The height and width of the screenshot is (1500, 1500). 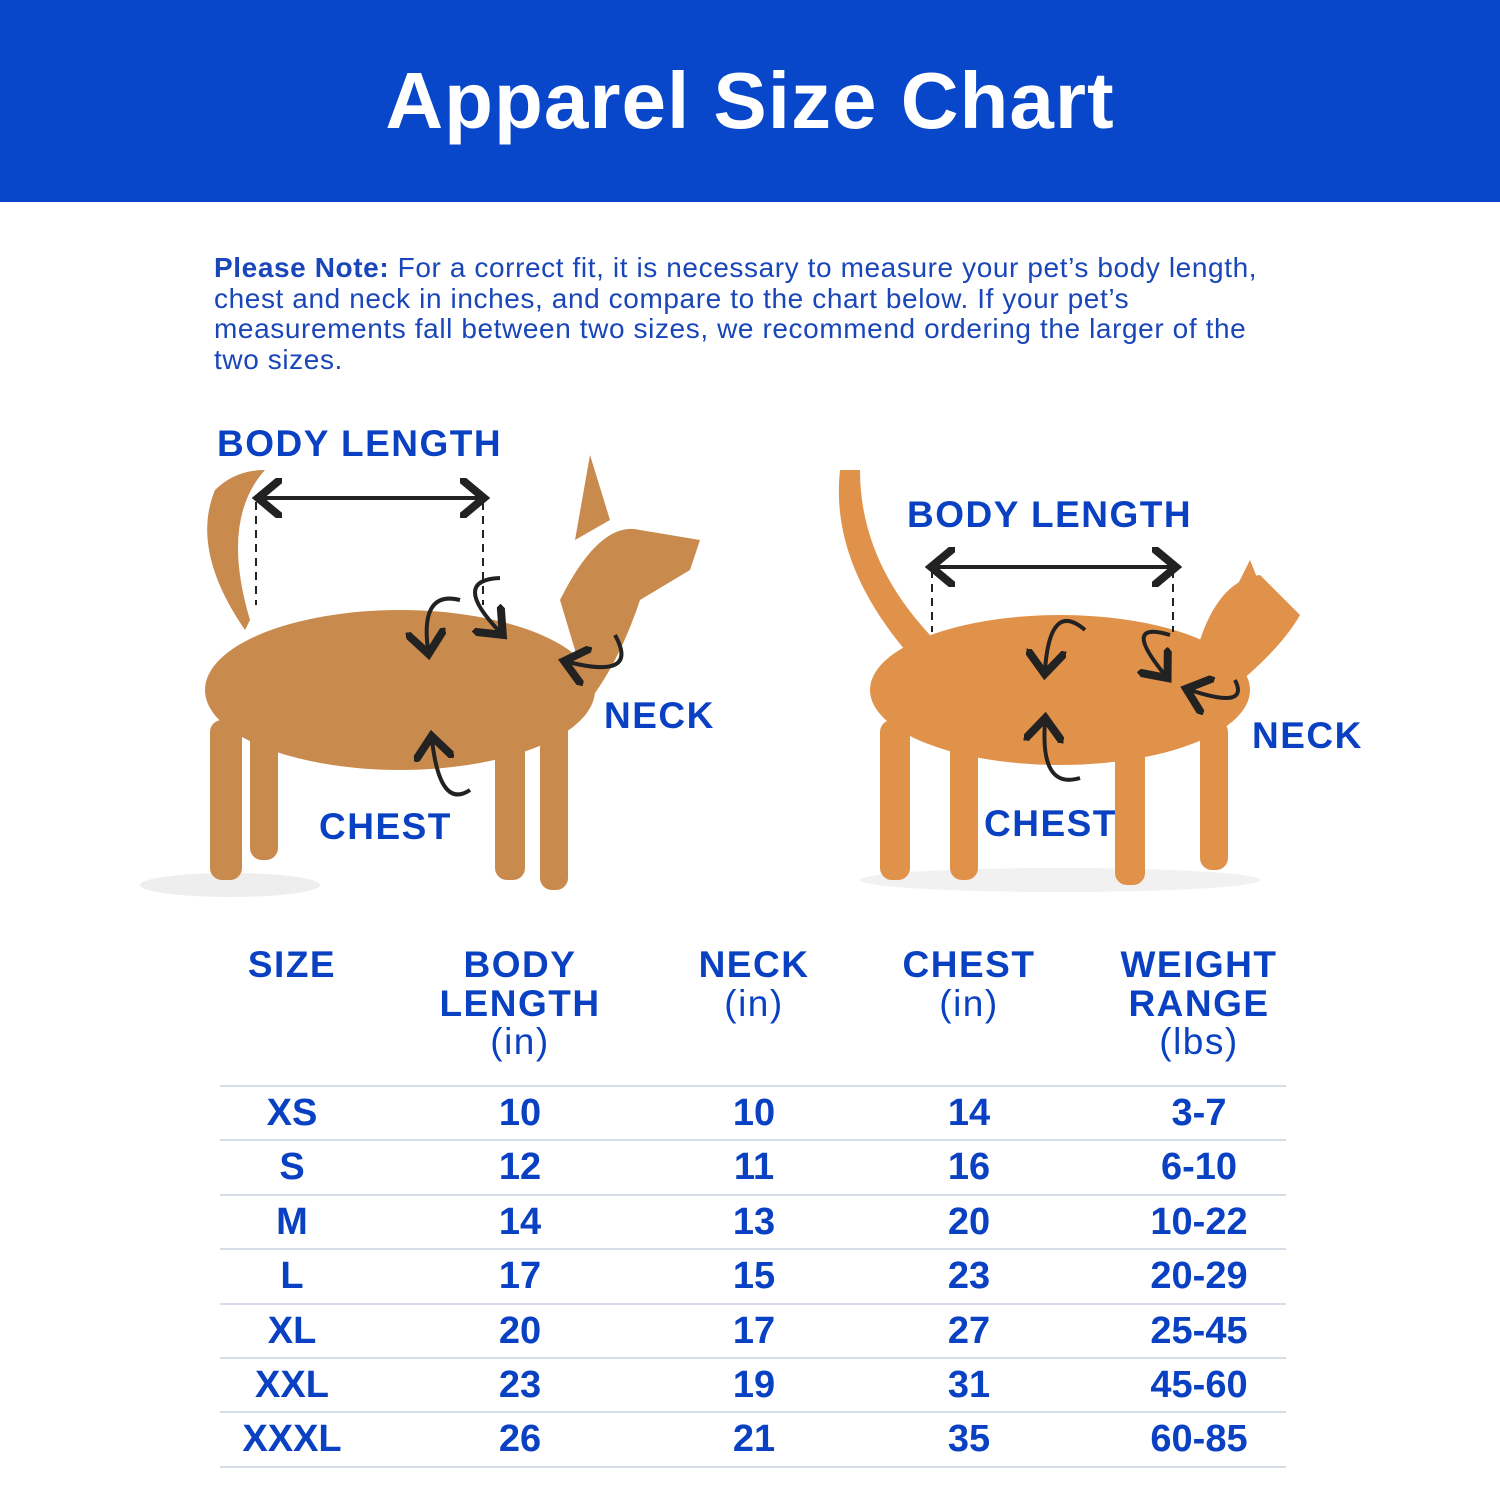 I want to click on dog-neck-label: NECK, so click(x=659, y=715).